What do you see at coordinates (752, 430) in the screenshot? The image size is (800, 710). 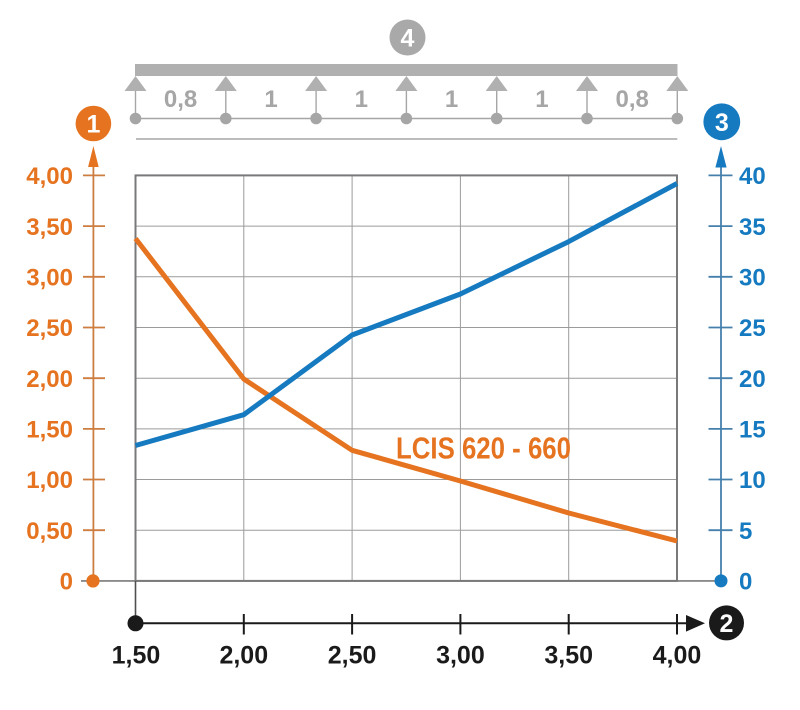 I see `svg-text: 15` at bounding box center [752, 430].